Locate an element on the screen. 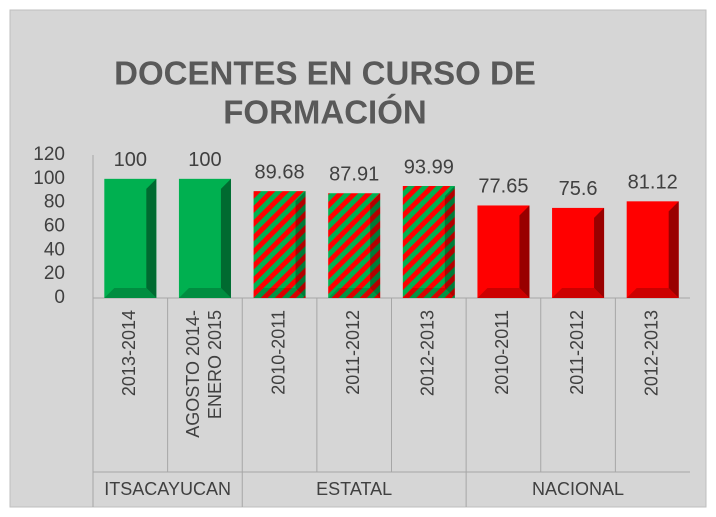 The height and width of the screenshot is (517, 716). y-tick-label: 120 is located at coordinates (49, 154).